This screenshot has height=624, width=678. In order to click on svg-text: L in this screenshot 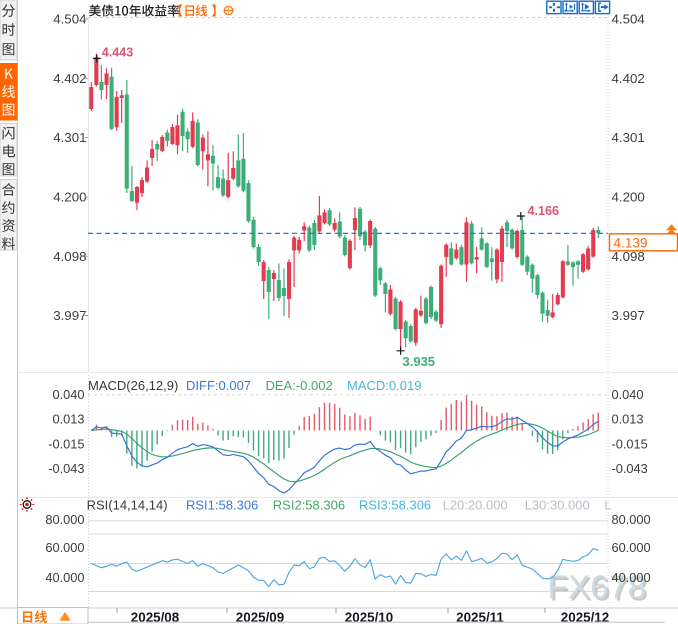, I will do `click(607, 505)`.